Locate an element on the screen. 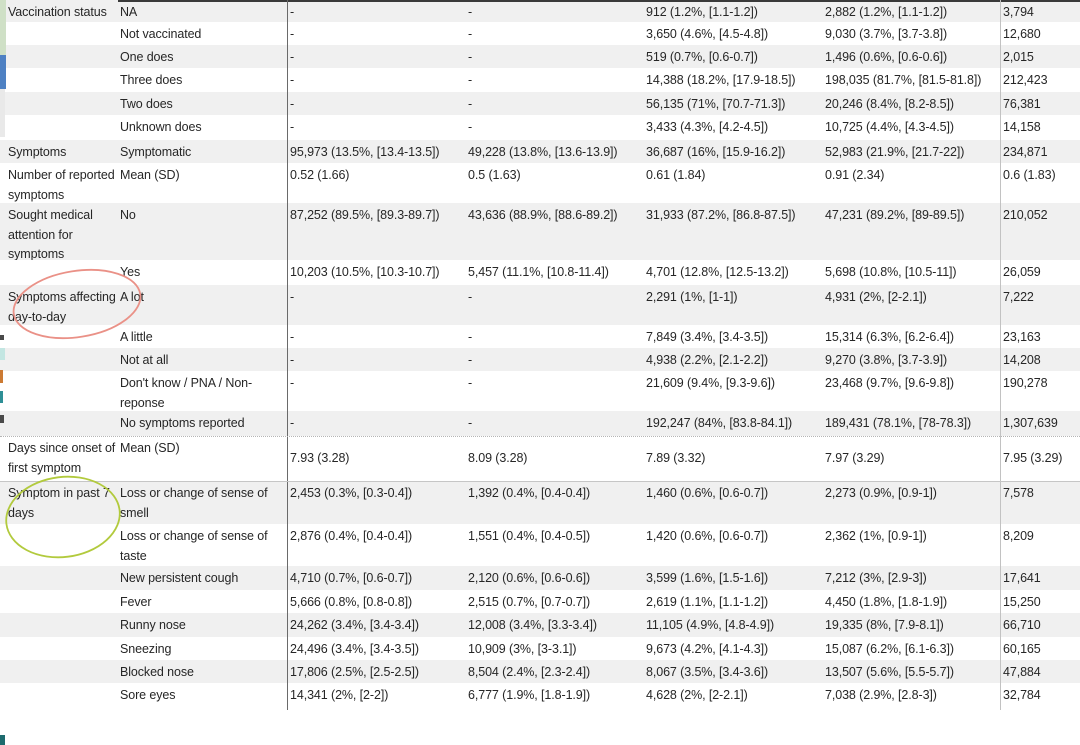  cell-total-value: 7.95 (3.29) is located at coordinates (1033, 458).